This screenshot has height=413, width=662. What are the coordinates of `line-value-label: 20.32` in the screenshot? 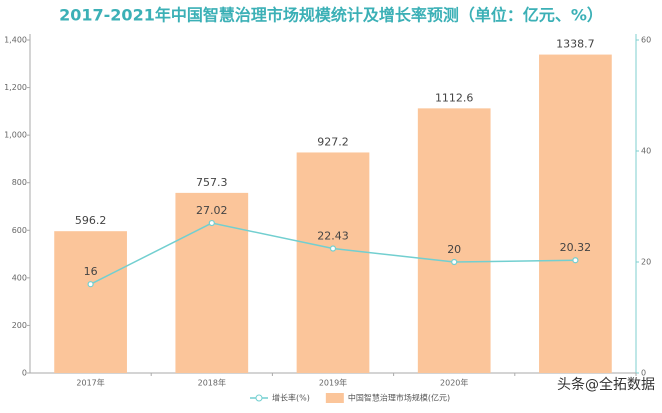 It's located at (576, 247).